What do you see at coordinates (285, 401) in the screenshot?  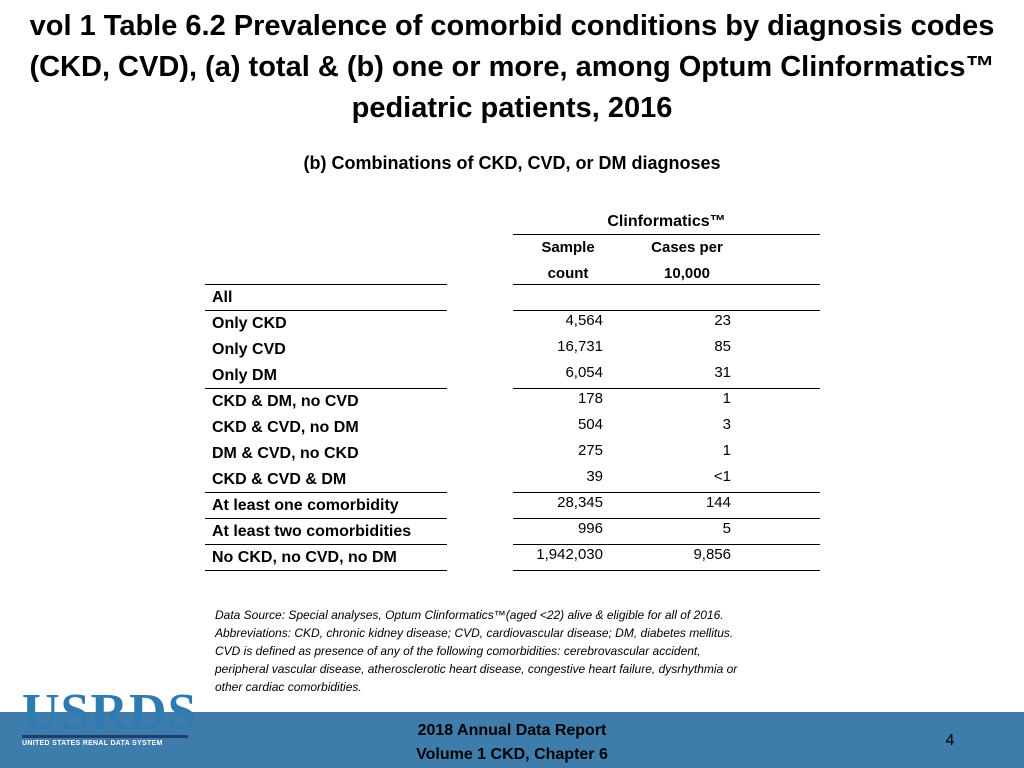 I see `row-label: CKD & DM, no CVD` at bounding box center [285, 401].